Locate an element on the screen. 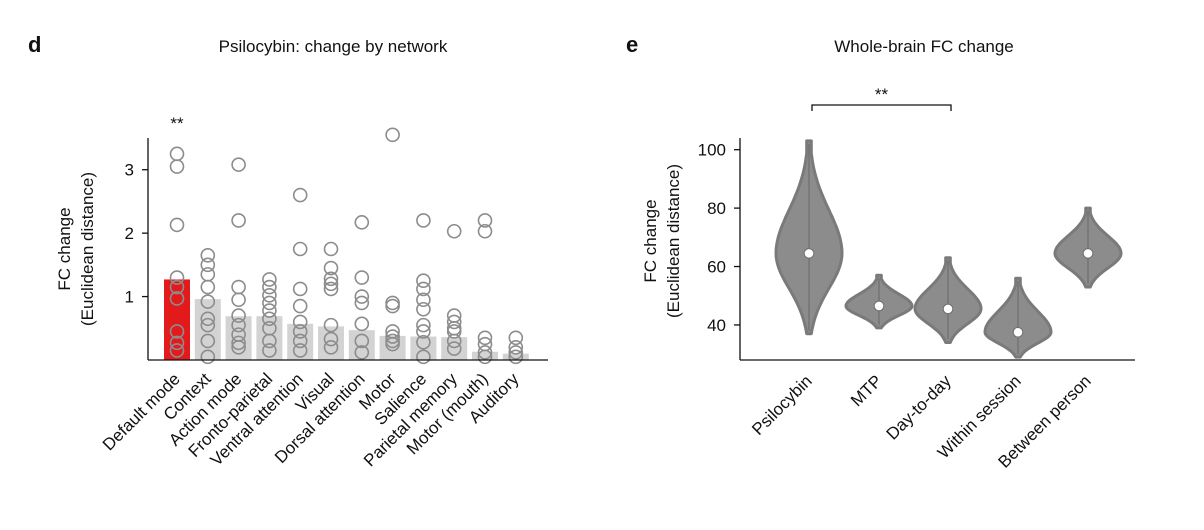  x-tick-label-psilocybin: Psilocybin is located at coordinates (782, 405).